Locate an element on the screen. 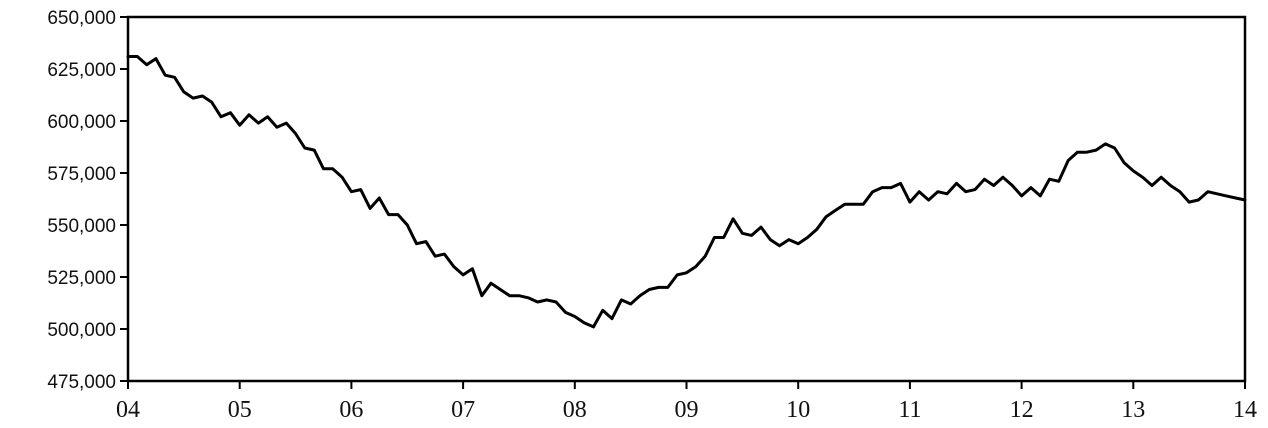  x-tick-label: 06 is located at coordinates (351, 410).